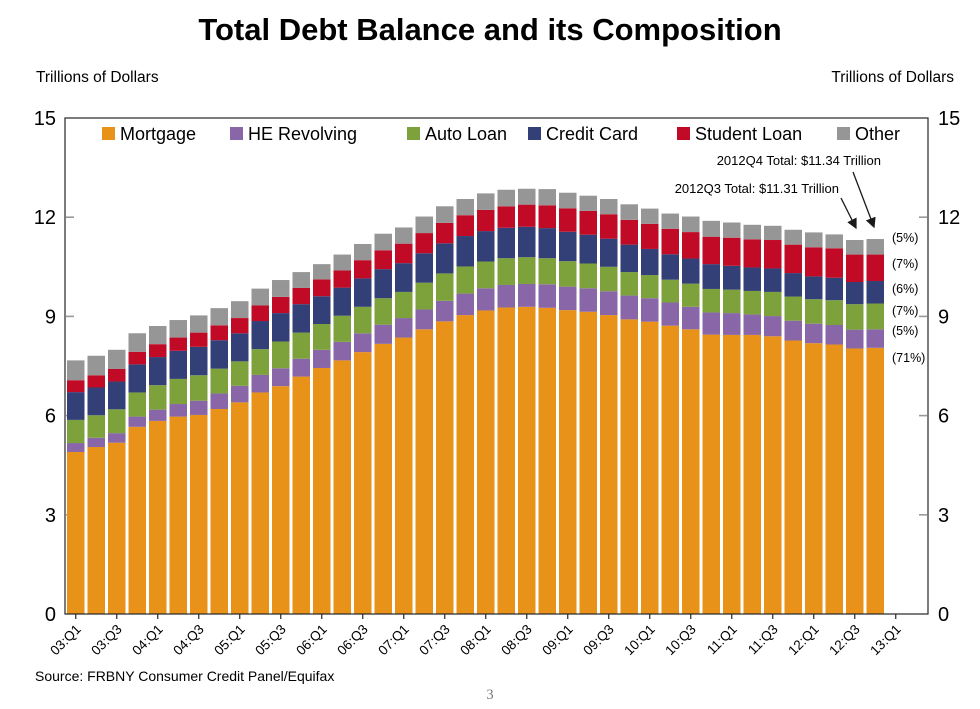 The image size is (980, 709). What do you see at coordinates (943, 516) in the screenshot?
I see `y-axis-label-right: 3` at bounding box center [943, 516].